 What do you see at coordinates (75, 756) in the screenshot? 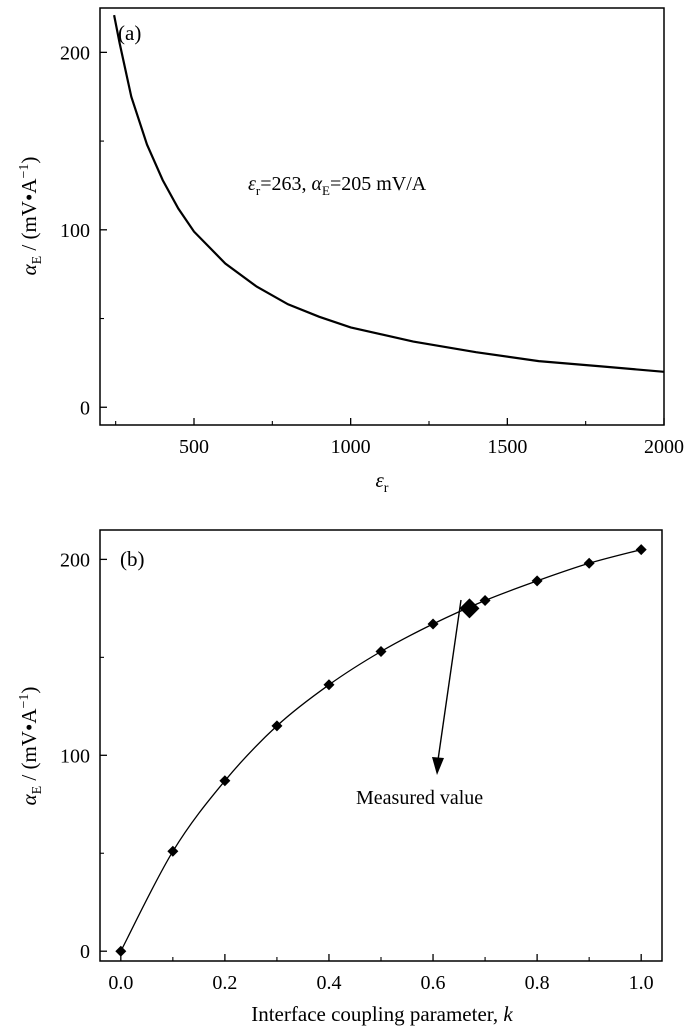
I see `panel-b-y-tick-label: 100` at bounding box center [75, 756].